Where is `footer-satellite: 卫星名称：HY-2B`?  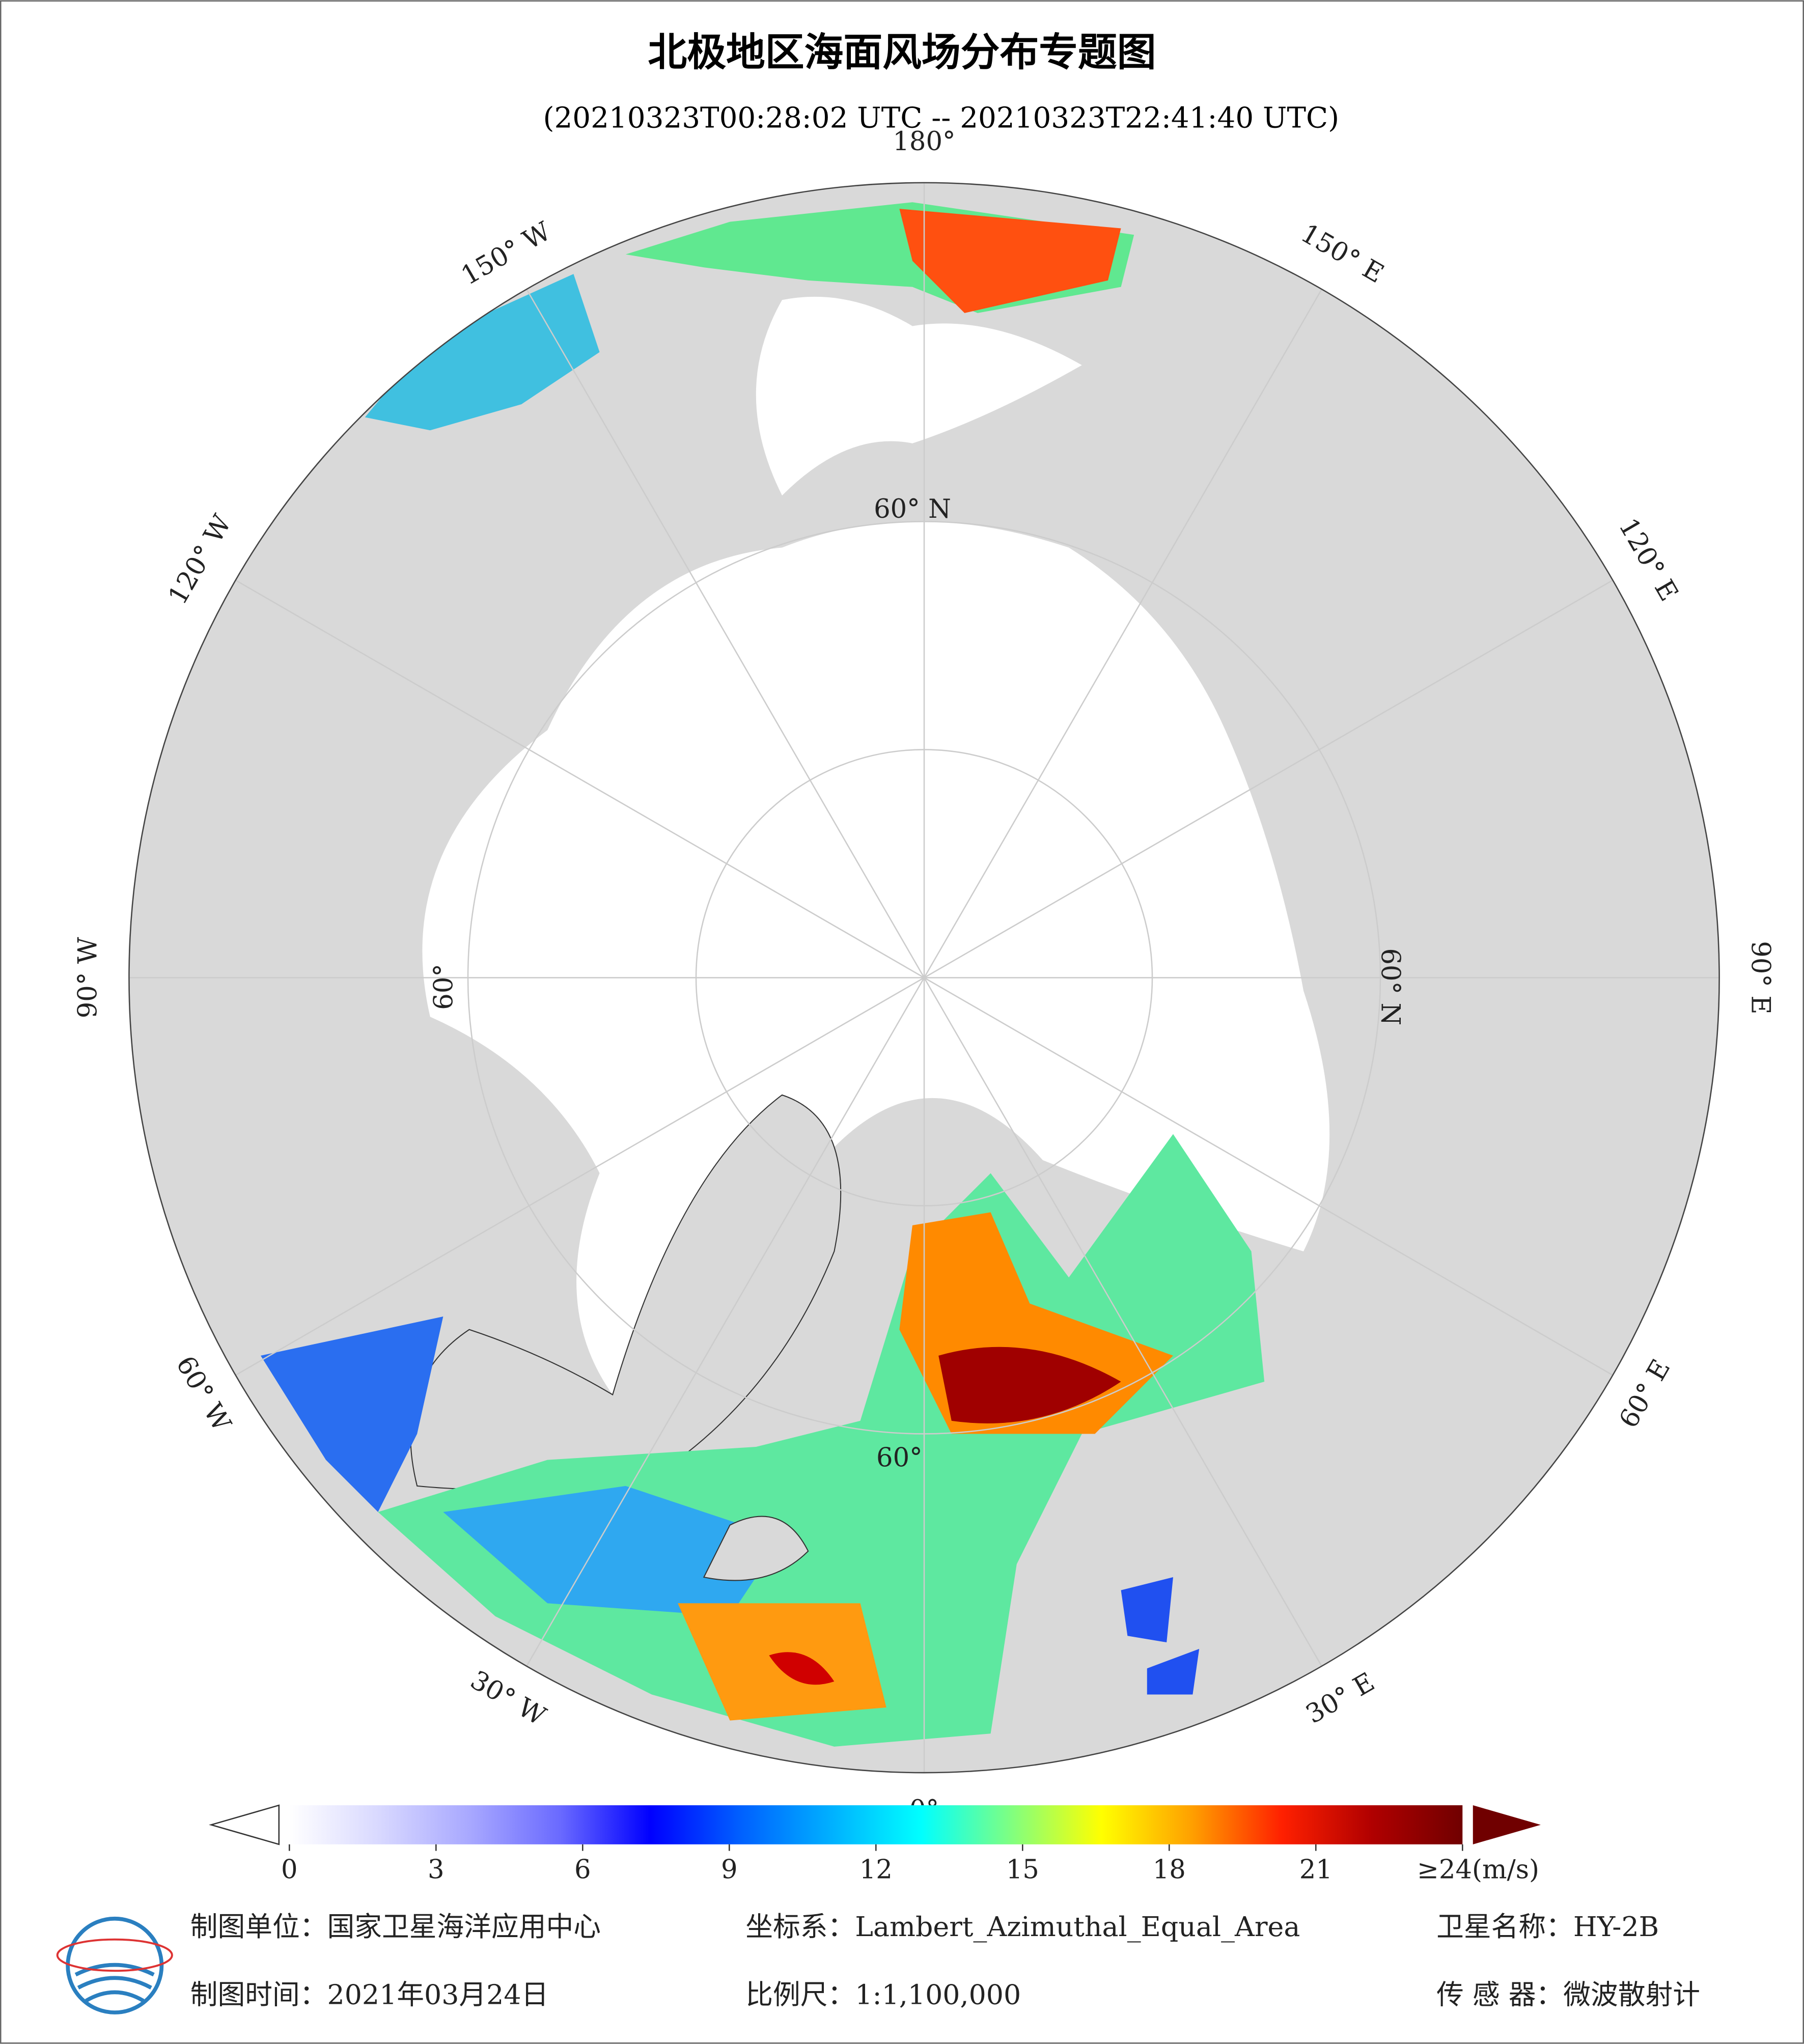
footer-satellite: 卫星名称：HY-2B is located at coordinates (1547, 1927).